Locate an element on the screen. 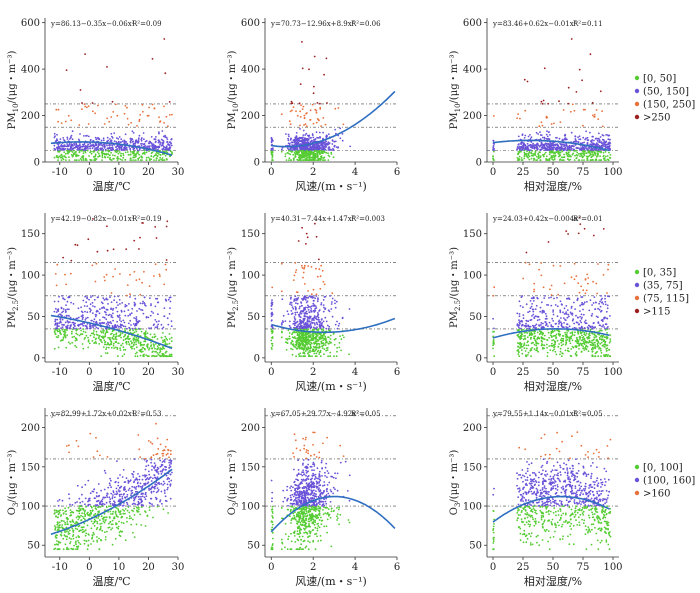  x-tick-label: 4 is located at coordinates (355, 172).